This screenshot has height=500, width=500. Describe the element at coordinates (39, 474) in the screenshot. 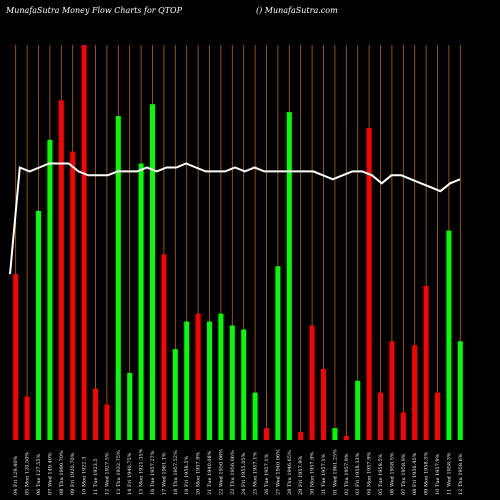

I see `x-tick-label: 06 Tue 127.55%` at that location.